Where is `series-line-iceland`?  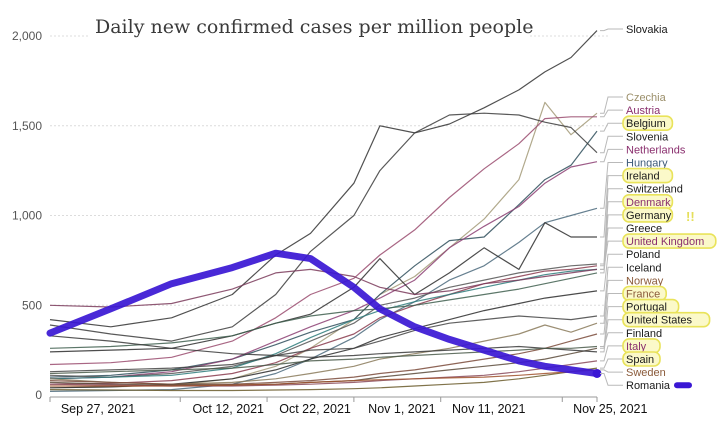 series-line-iceland is located at coordinates (323, 344).